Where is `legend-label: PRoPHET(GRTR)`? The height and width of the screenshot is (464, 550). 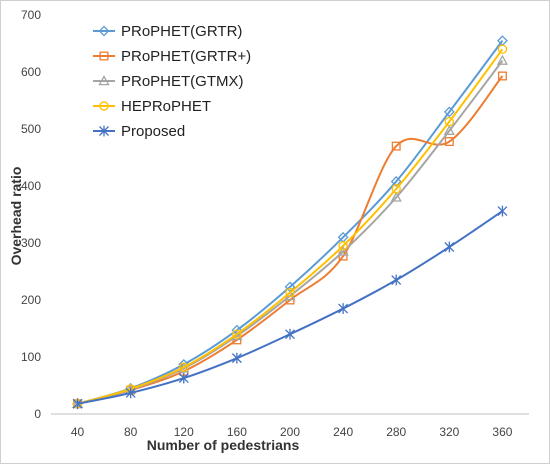
legend-label: PRoPHET(GRTR) is located at coordinates (181, 31).